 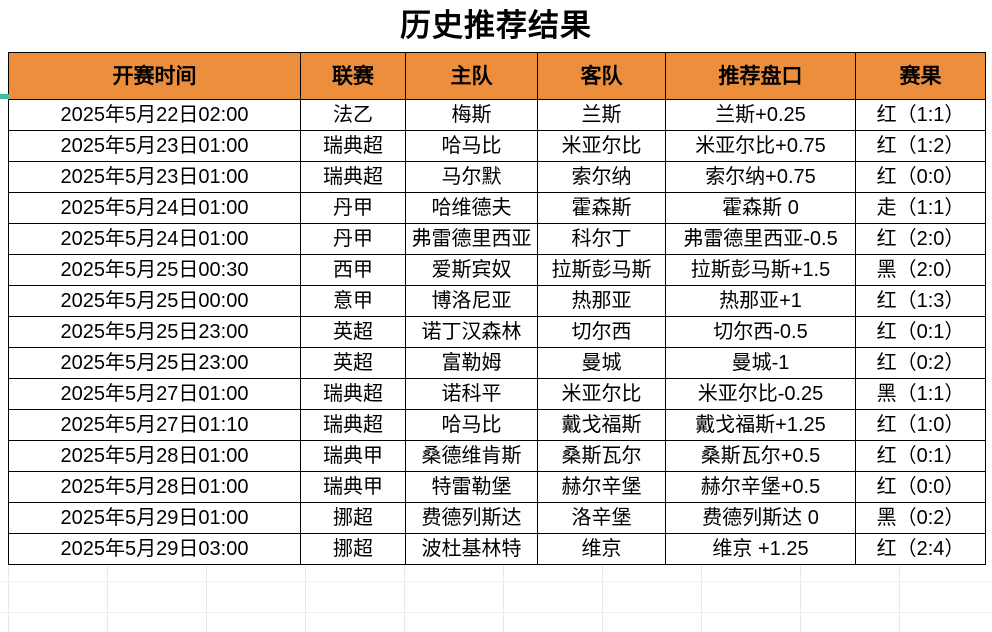 I want to click on cell-away: 拉斯彭马斯, so click(x=601, y=270).